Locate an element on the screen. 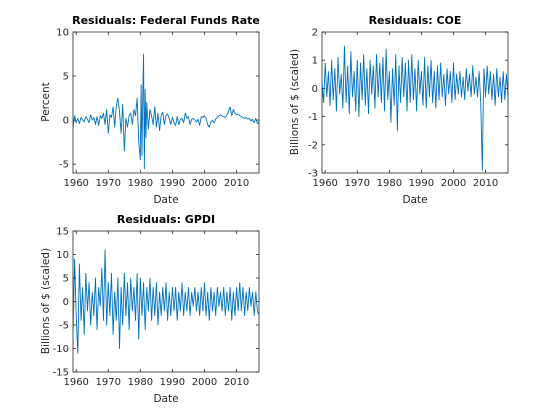 This screenshot has height=420, width=560. y-tick-label: -10 is located at coordinates (61, 349).